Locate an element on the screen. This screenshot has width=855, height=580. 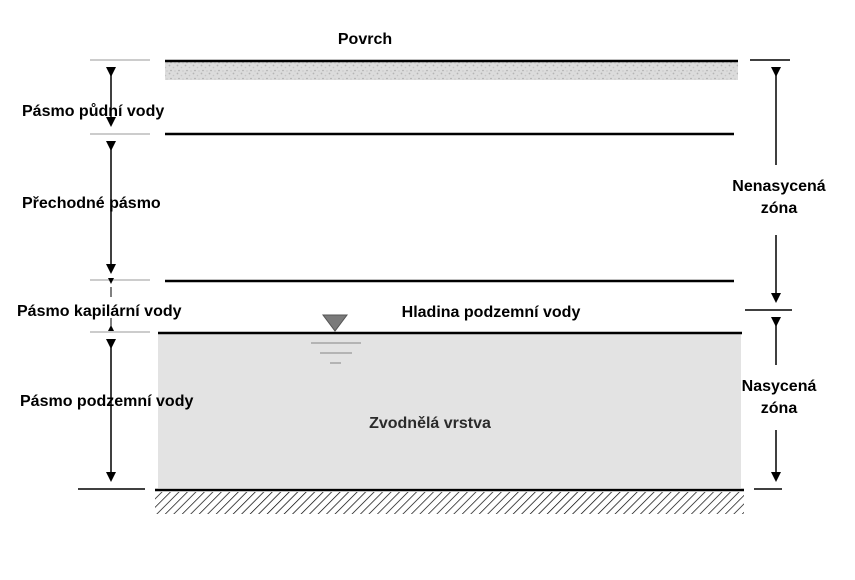
aquifer-label: Zvodnělá vrstva is located at coordinates (430, 423).